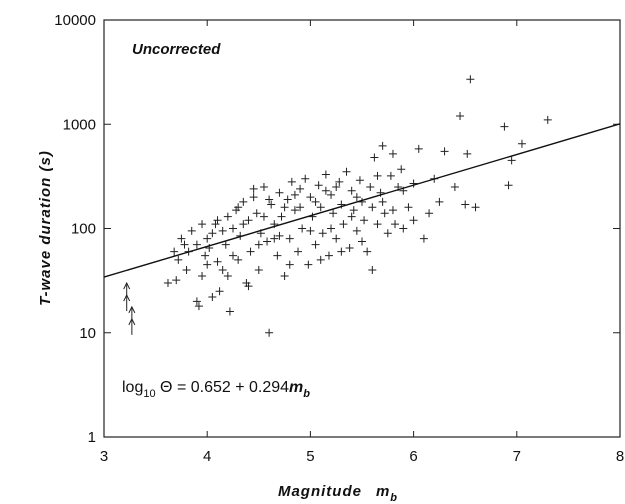 This screenshot has height=504, width=625. What do you see at coordinates (132, 387) in the screenshot?
I see `equation-prefix: log` at bounding box center [132, 387].